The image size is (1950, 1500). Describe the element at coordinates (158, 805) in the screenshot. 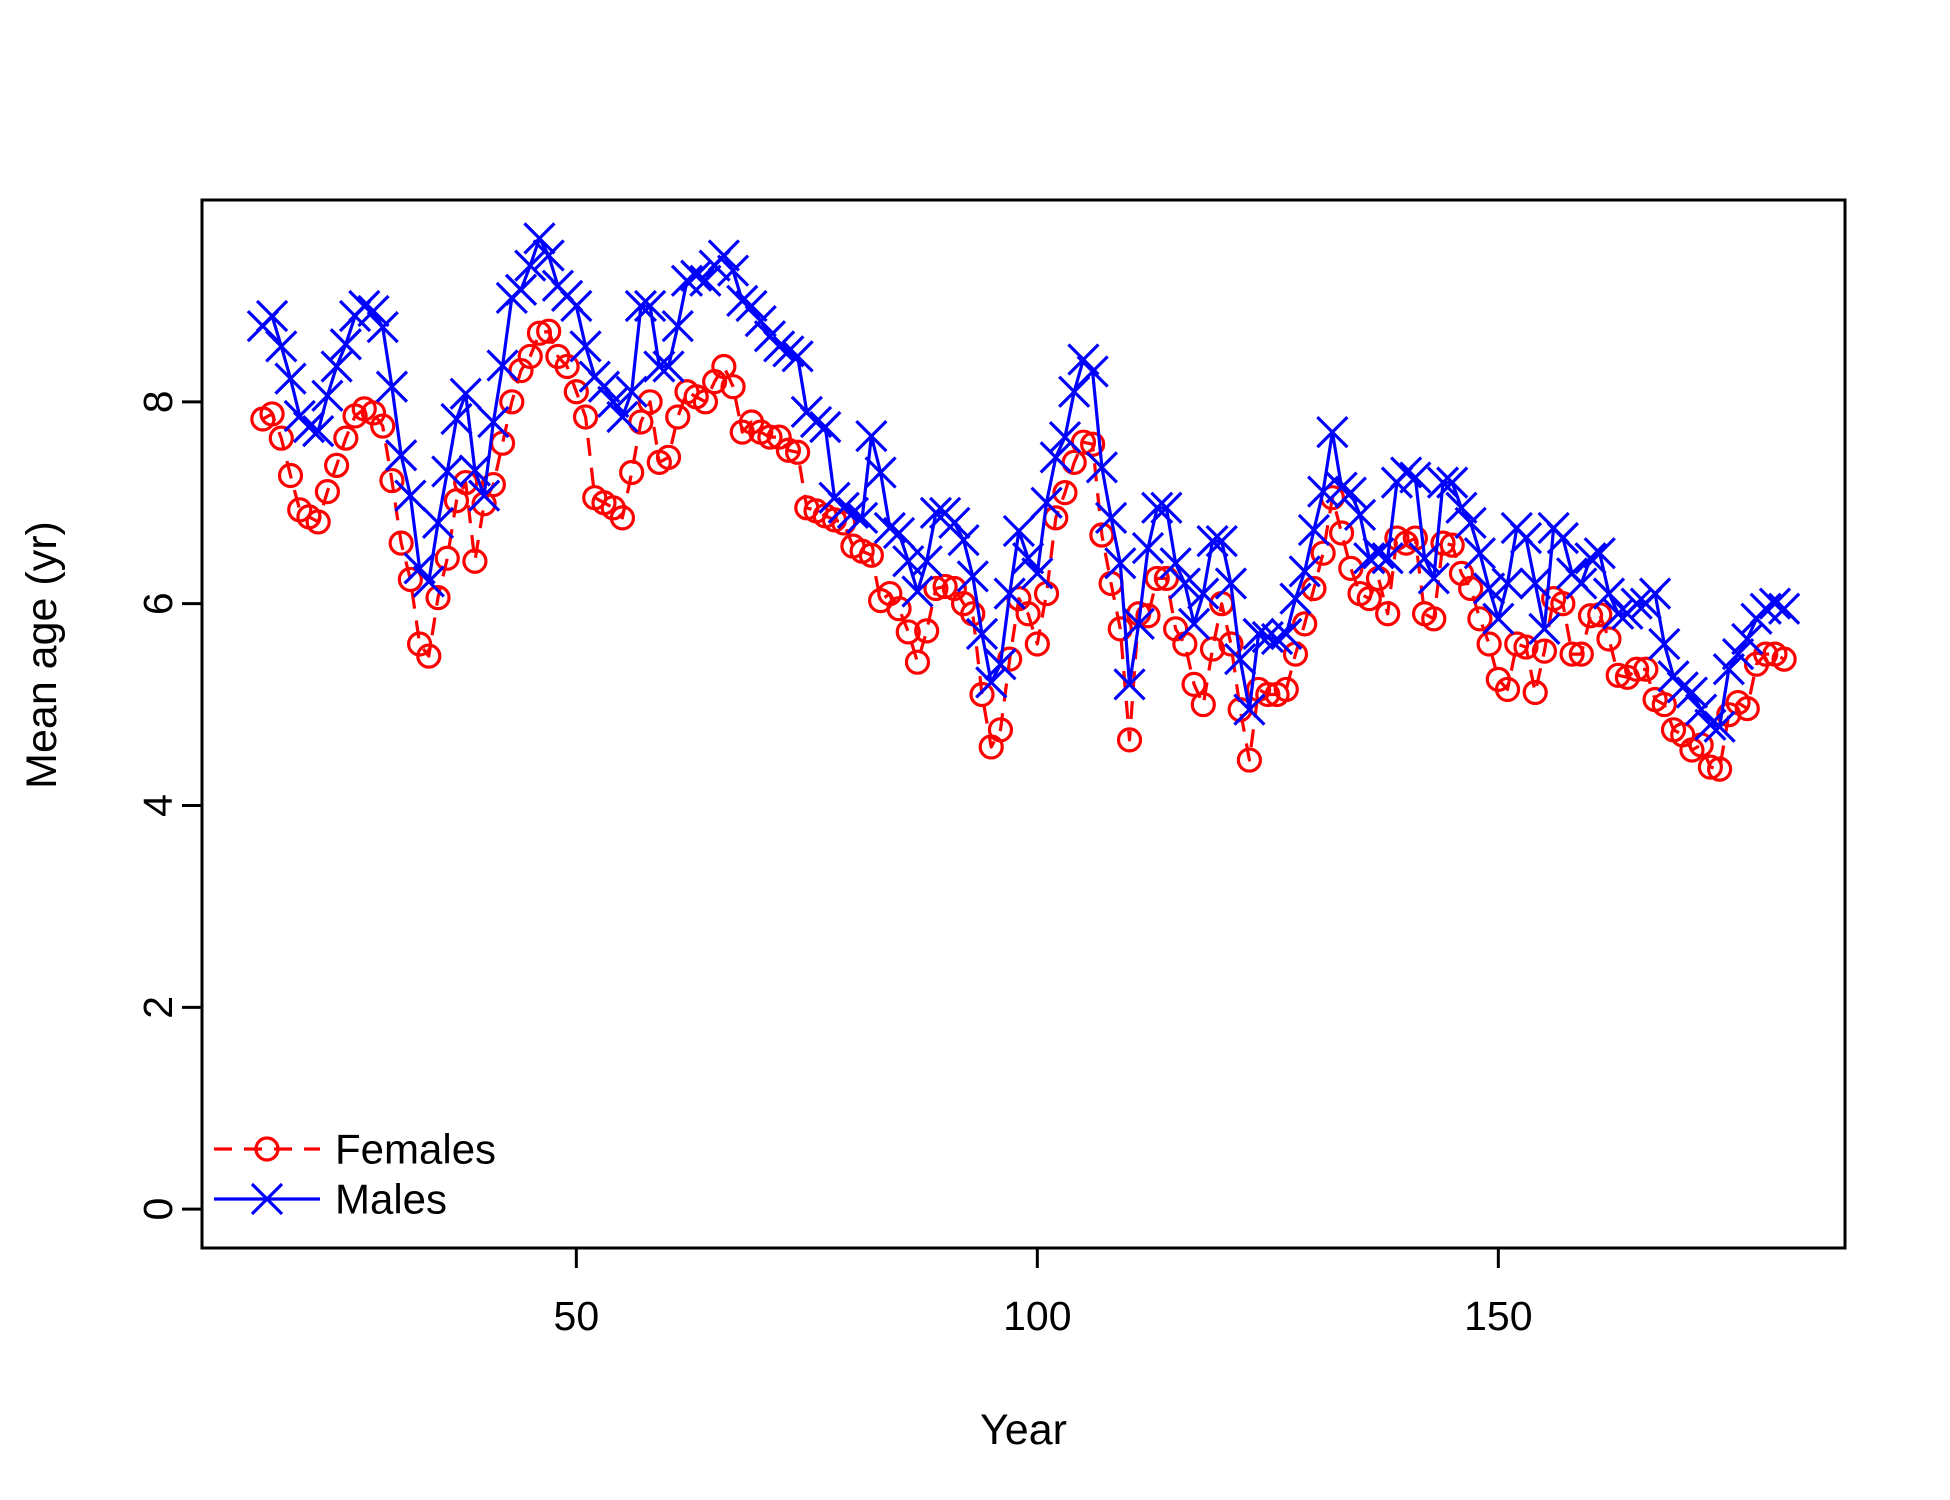

I see `y-tick-label: 4` at that location.